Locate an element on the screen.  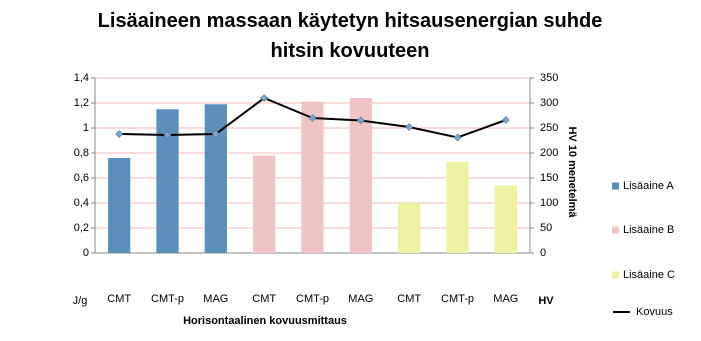
legend-label: Kovuus is located at coordinates (654, 312).